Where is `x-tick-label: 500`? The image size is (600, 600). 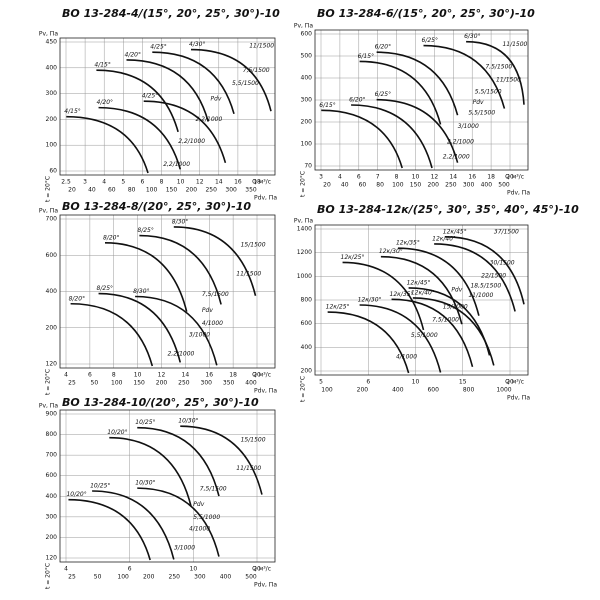 x-tick-label: 500 is located at coordinates (504, 185).